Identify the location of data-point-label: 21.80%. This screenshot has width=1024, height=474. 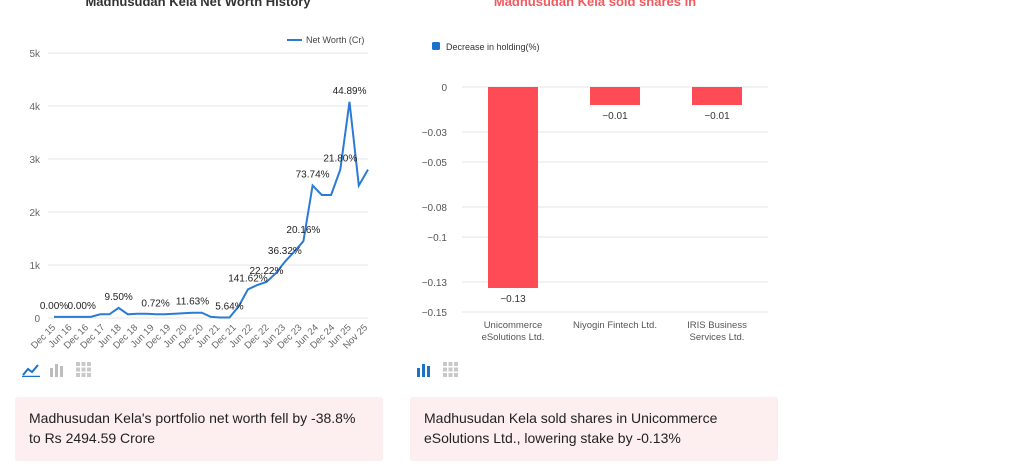
(340, 159).